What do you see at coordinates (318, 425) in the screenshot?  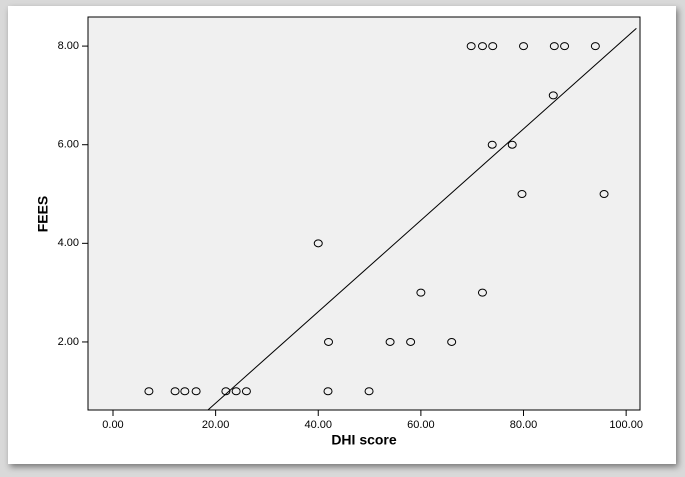 I see `x-tick-label: 40.00` at bounding box center [318, 425].